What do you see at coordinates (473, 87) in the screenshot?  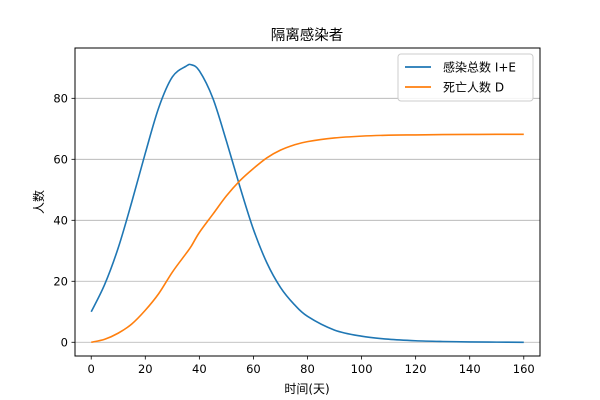 I see `legend-label-2: 死亡人数 D` at bounding box center [473, 87].